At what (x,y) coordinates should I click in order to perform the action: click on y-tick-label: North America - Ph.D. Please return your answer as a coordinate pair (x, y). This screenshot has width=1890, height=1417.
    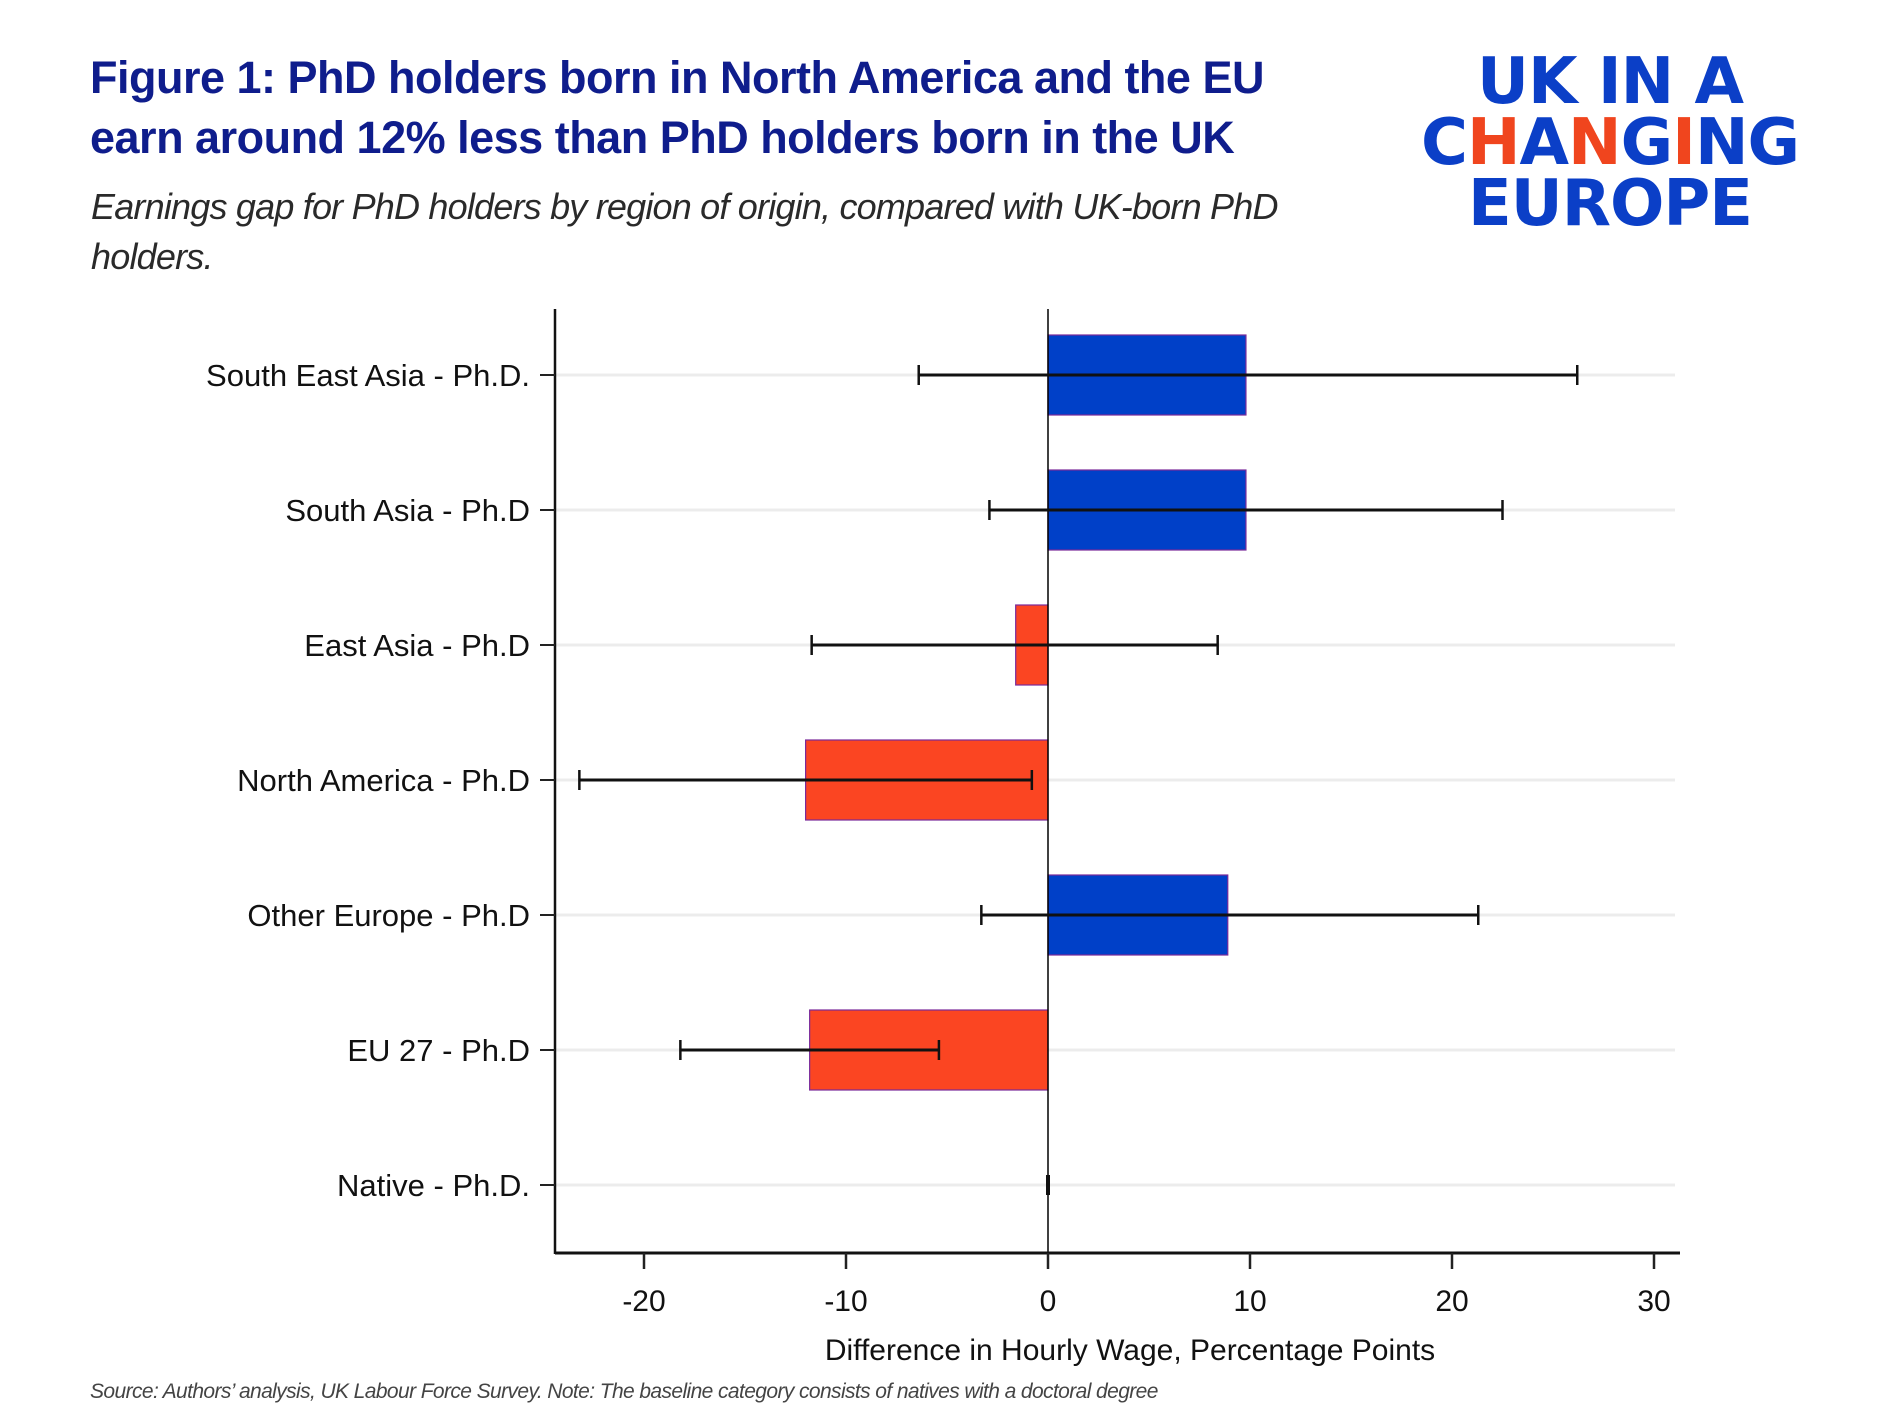
    Looking at the image, I should click on (383, 780).